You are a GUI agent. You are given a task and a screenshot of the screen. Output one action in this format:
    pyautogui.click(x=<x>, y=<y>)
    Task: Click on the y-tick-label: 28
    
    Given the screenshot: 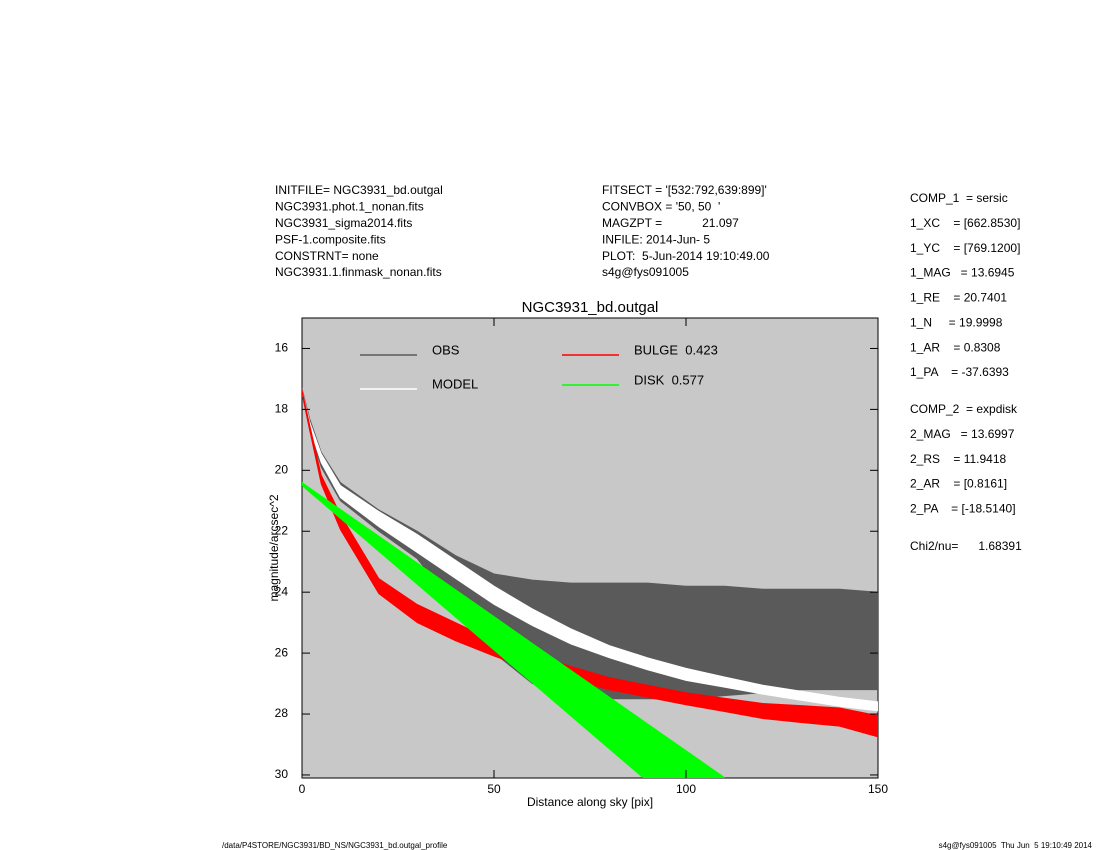 What is the action you would take?
    pyautogui.click(x=282, y=713)
    